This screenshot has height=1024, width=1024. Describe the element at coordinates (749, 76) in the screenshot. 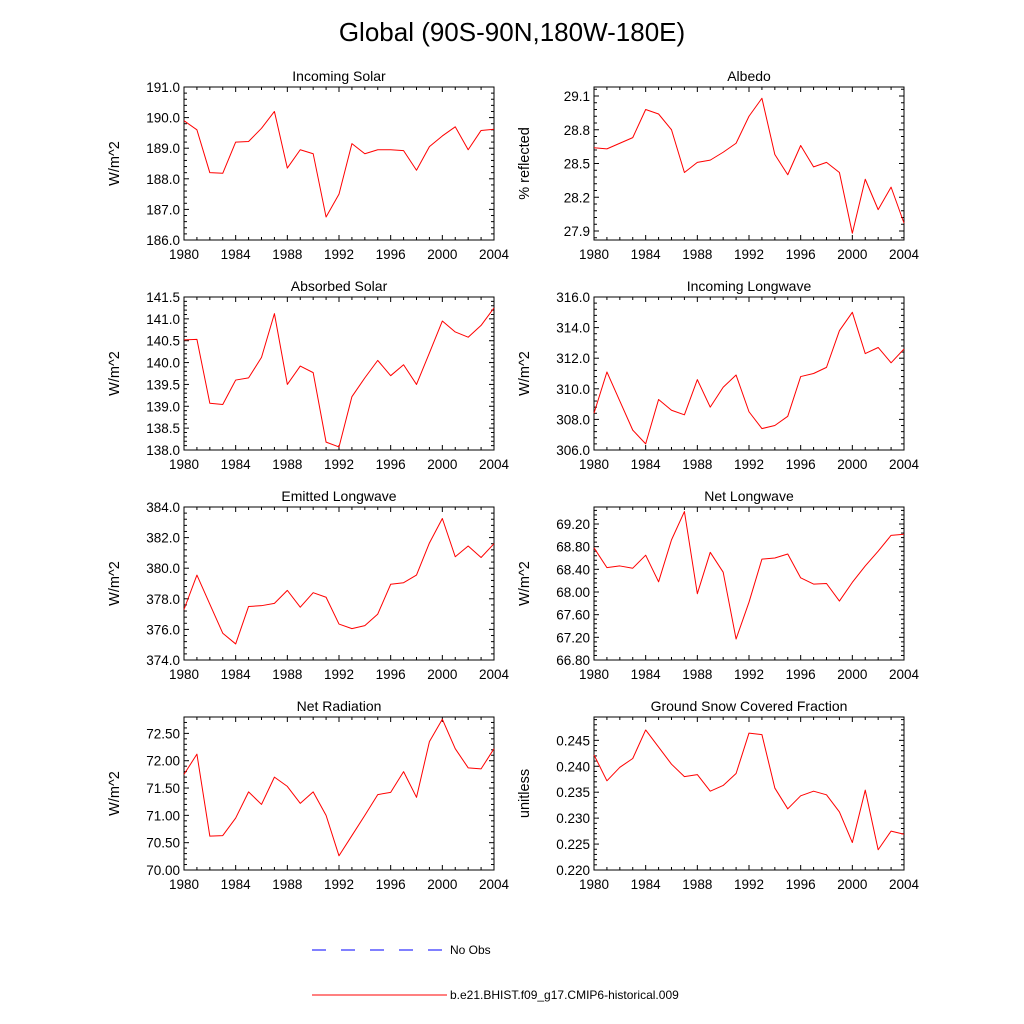

I see `panel-title: Albedo` at that location.